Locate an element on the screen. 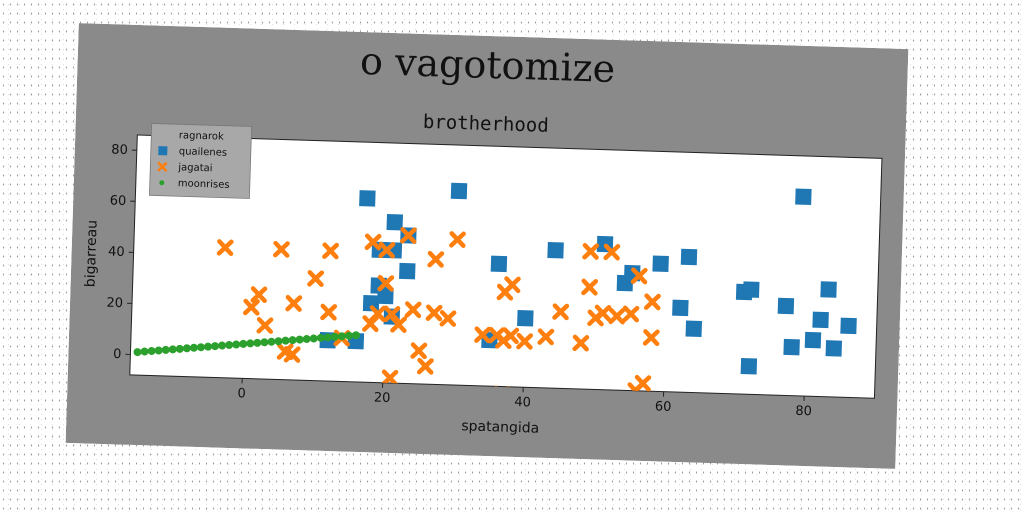  y-tick-label: 60 is located at coordinates (117, 202).